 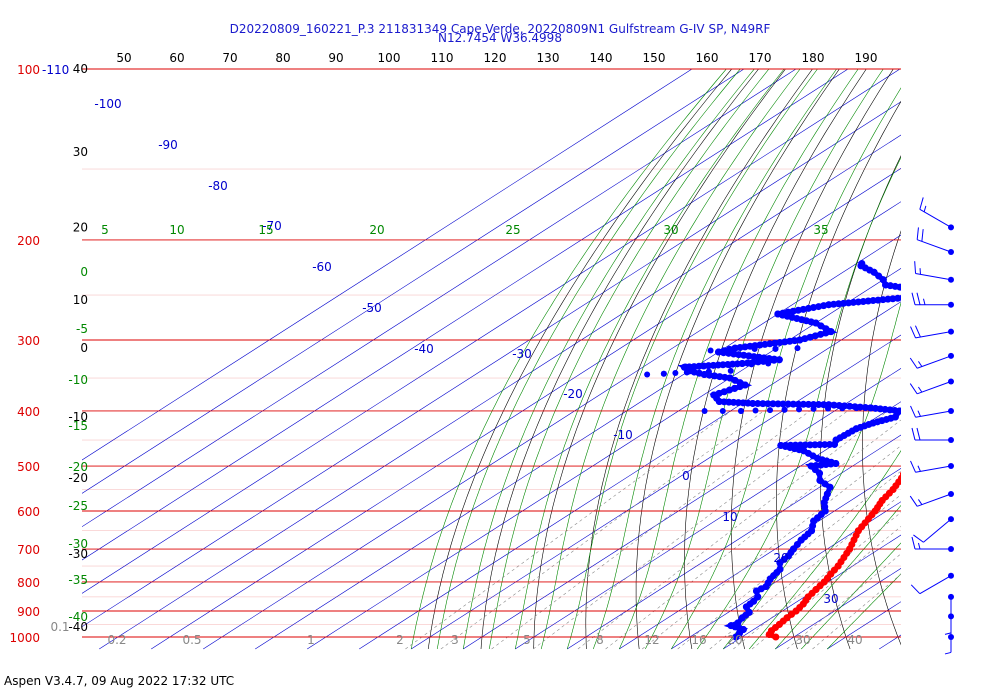 What do you see at coordinates (495, 58) in the screenshot?
I see `top-scale-label: 120` at bounding box center [495, 58].